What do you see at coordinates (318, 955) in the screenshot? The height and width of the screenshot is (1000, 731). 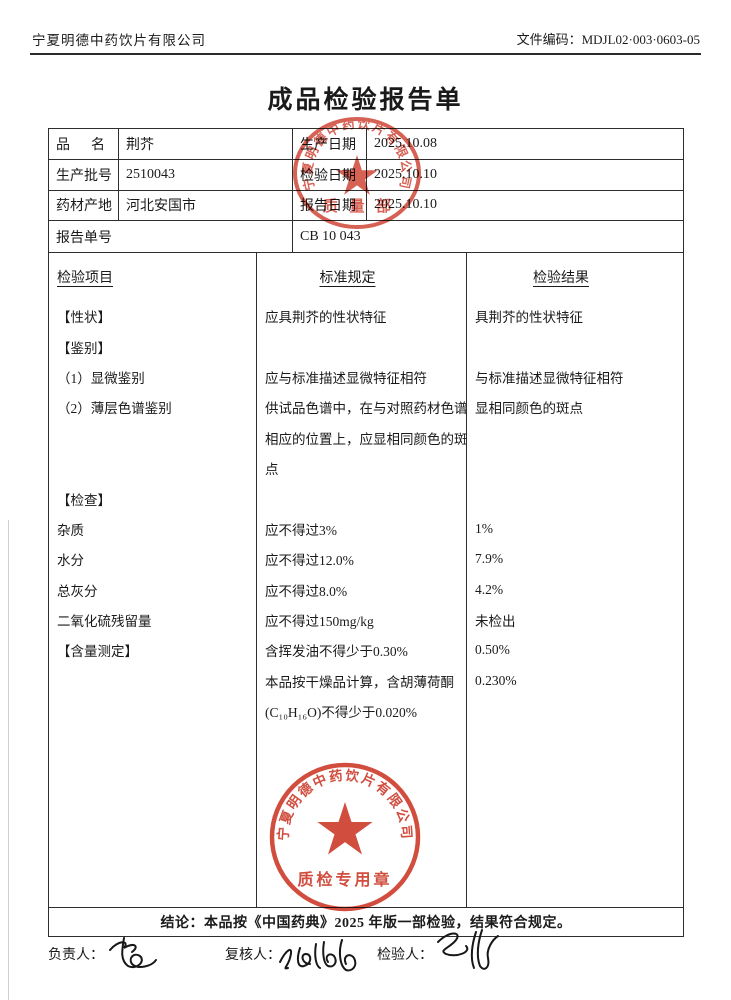 I see `reviewer-signature` at bounding box center [318, 955].